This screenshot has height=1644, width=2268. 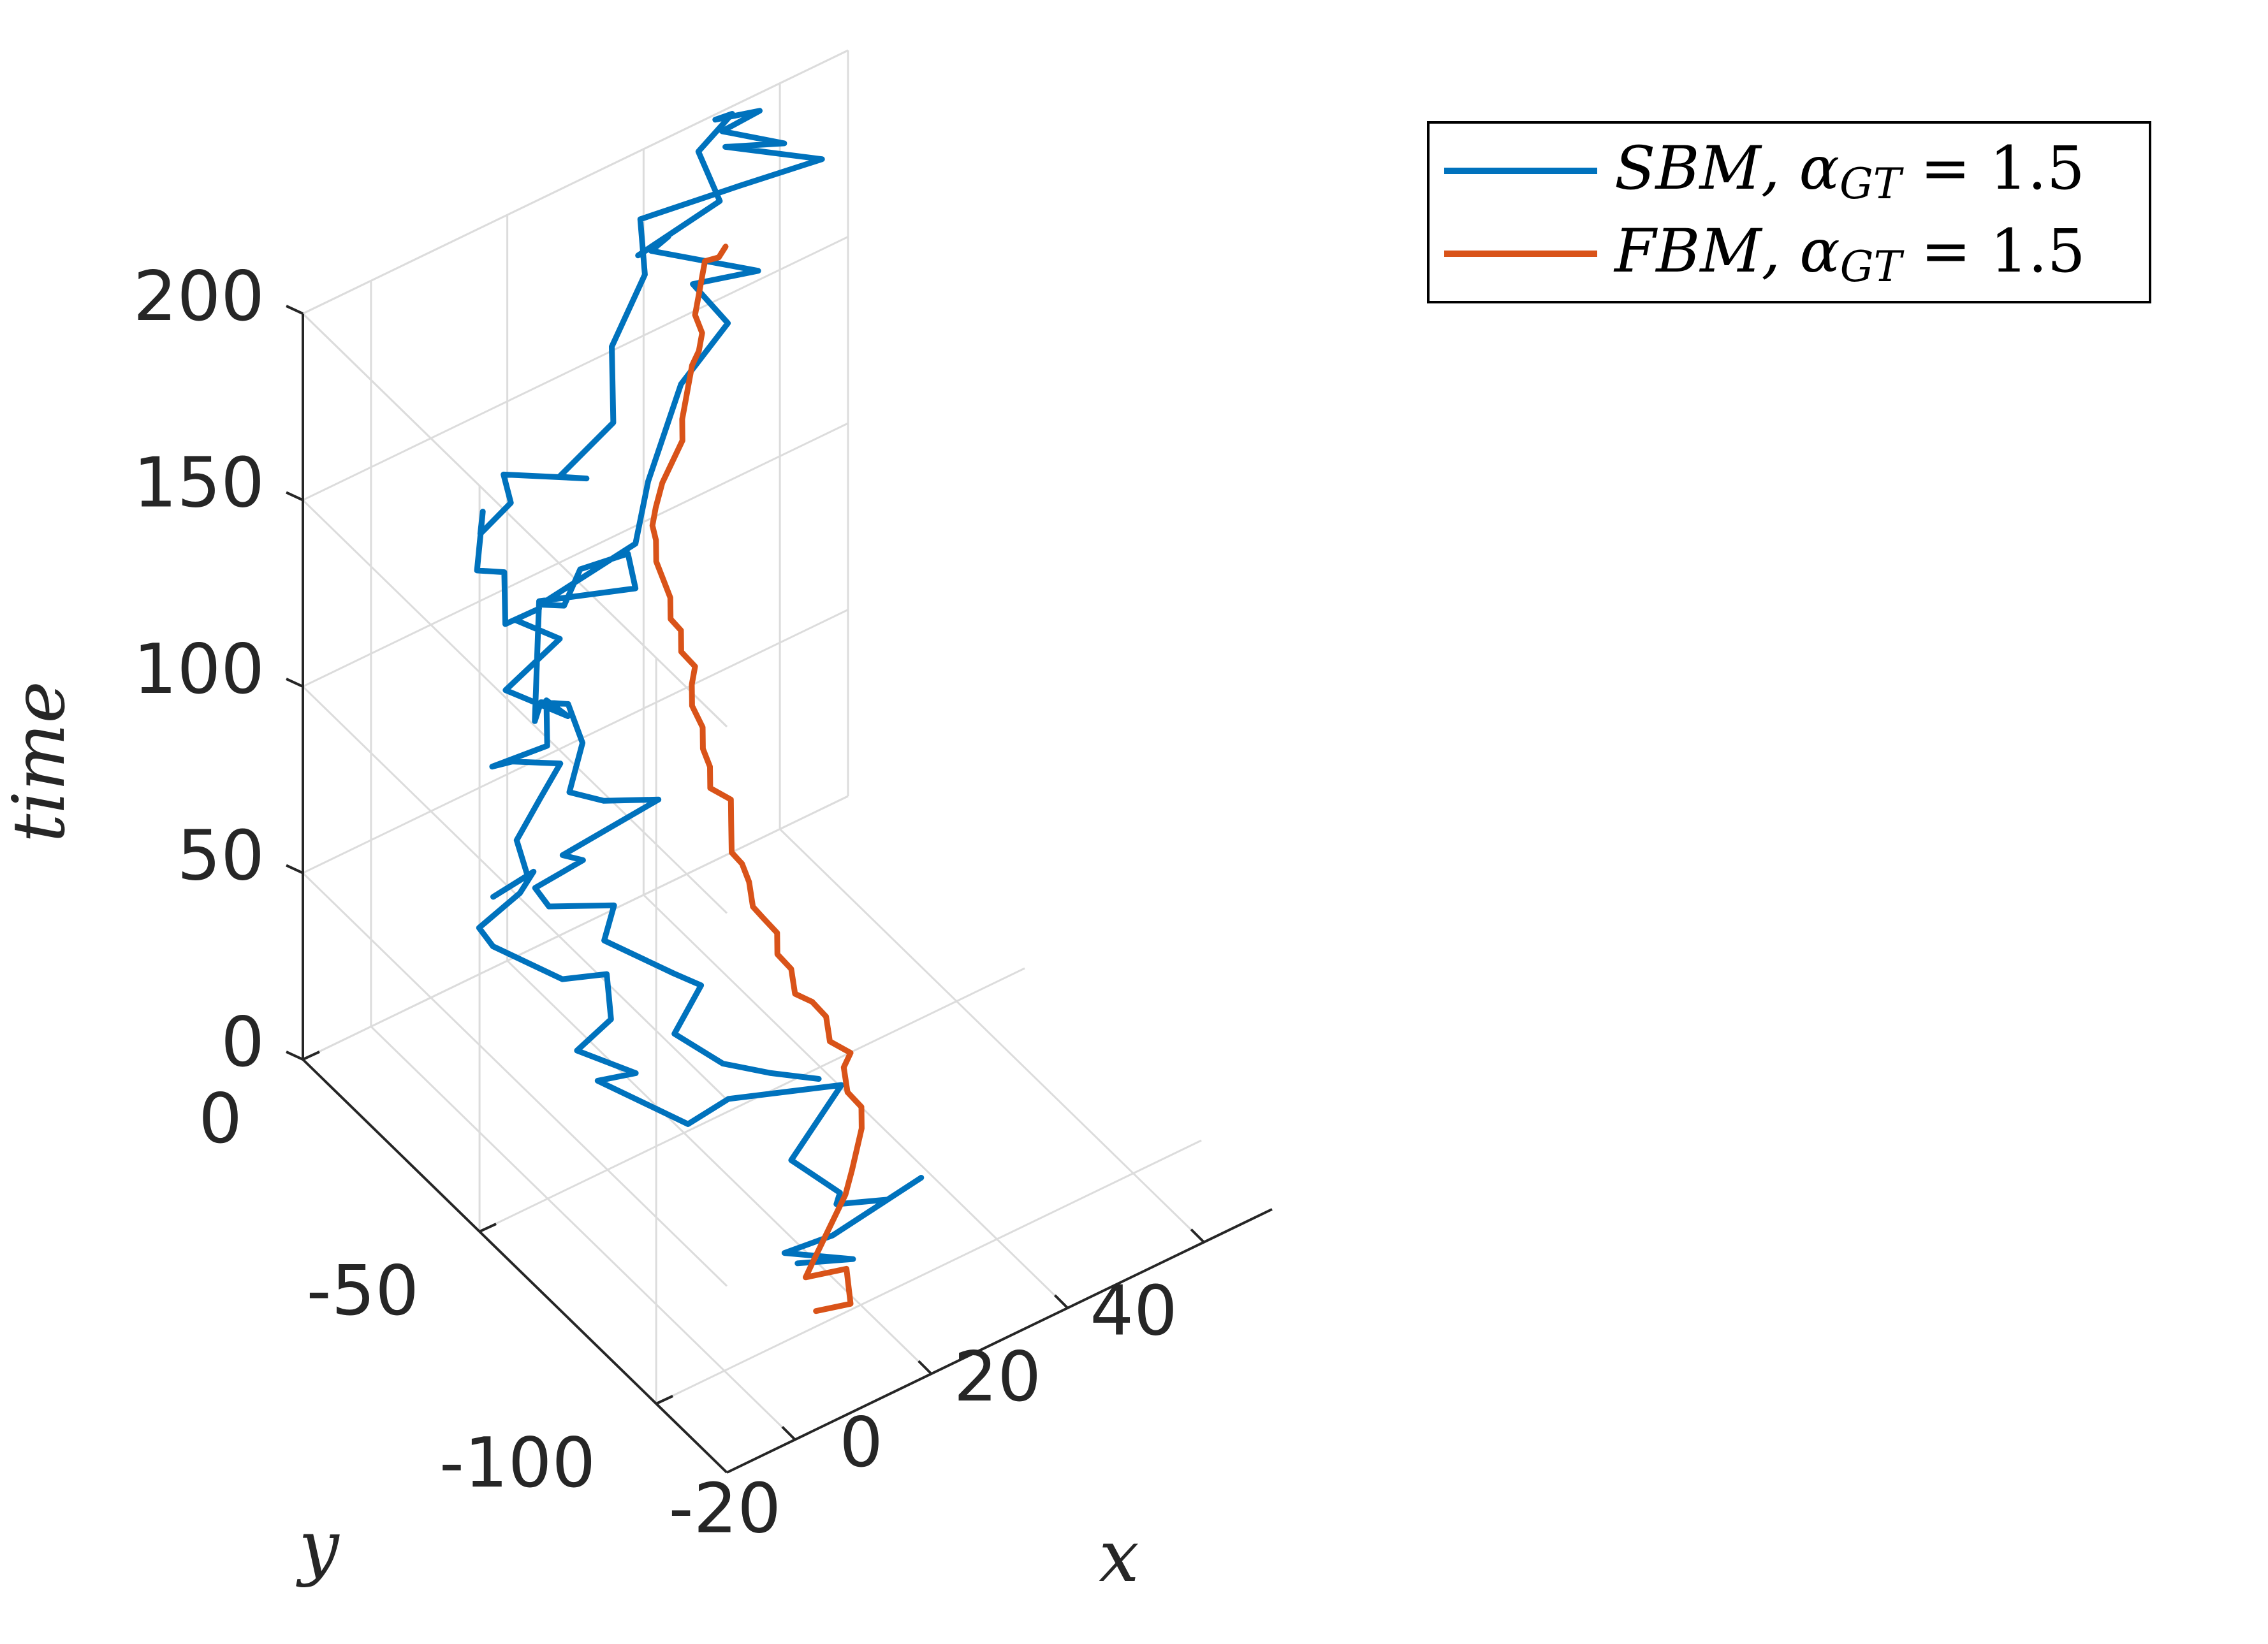 What do you see at coordinates (221, 857) in the screenshot?
I see `z-tick-label: 50` at bounding box center [221, 857].